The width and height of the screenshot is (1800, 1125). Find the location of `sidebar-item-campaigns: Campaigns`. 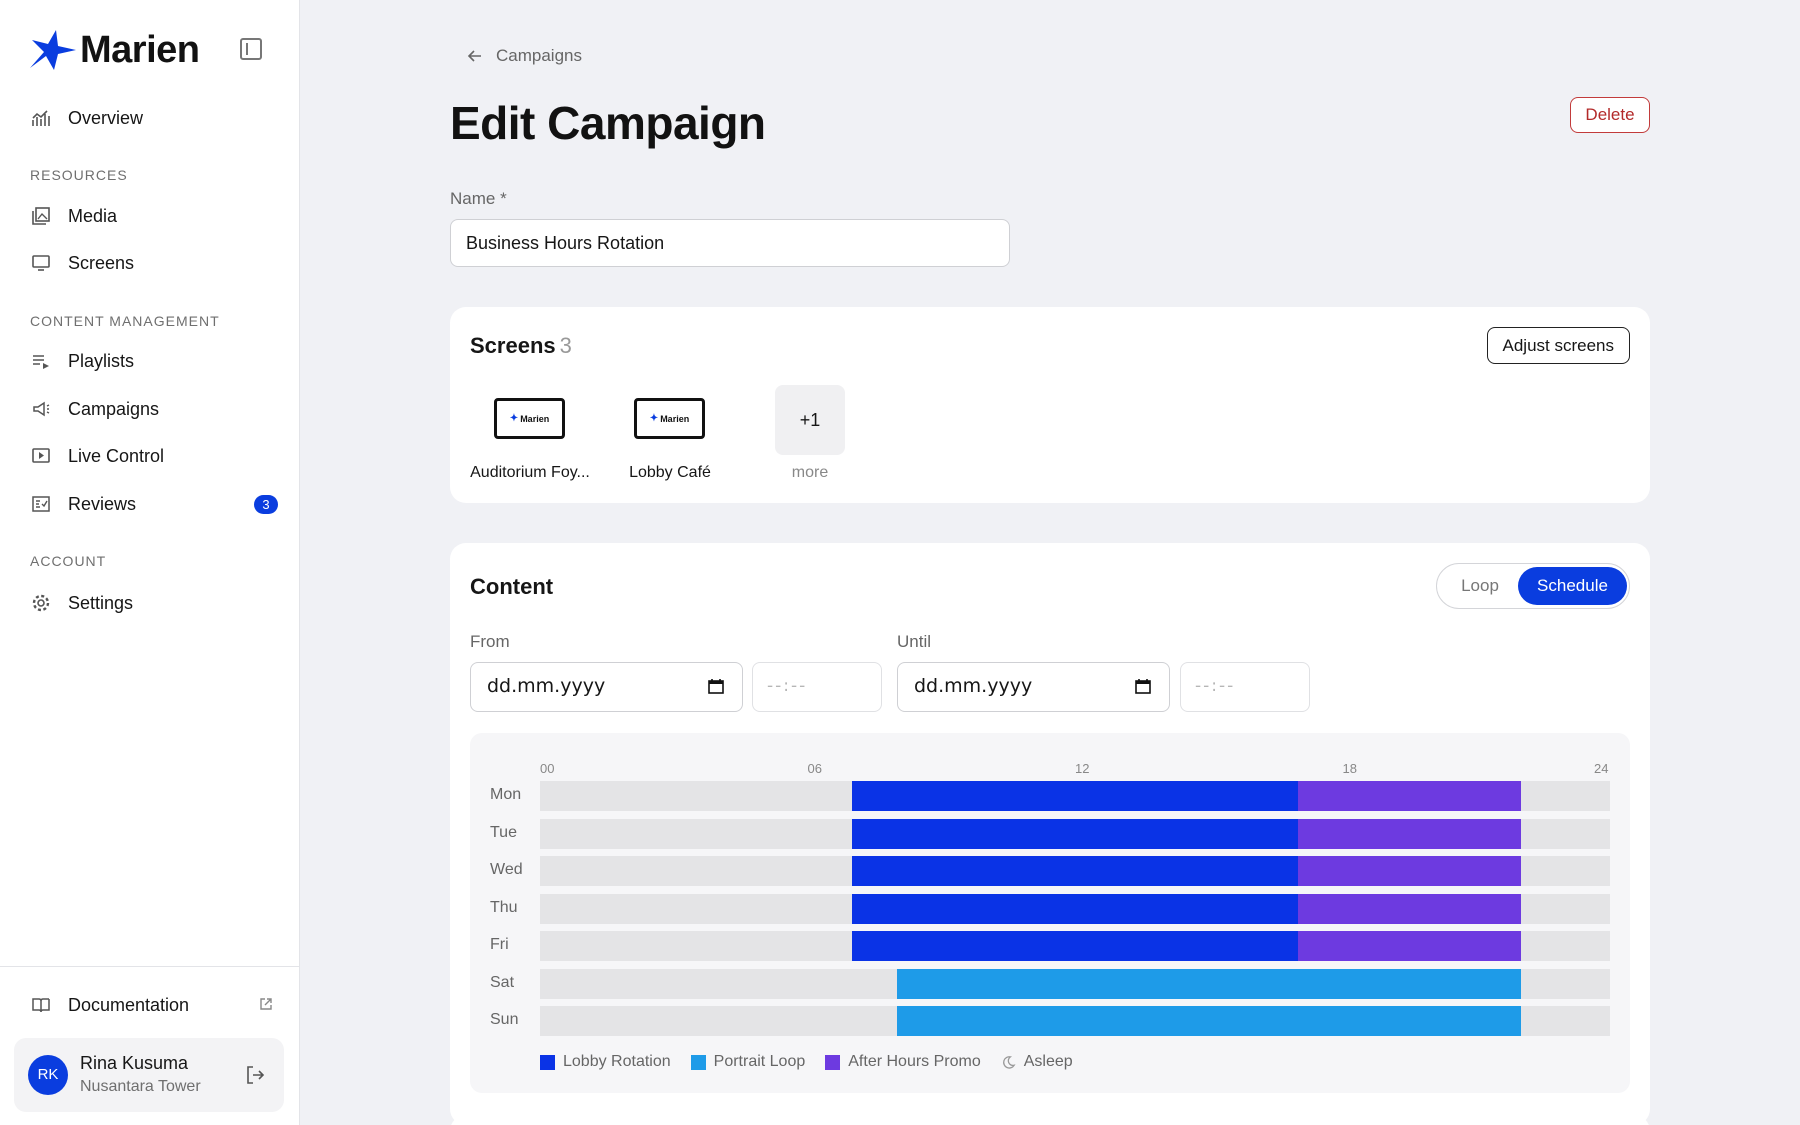

sidebar-item-campaigns: Campaigns is located at coordinates (155, 409).